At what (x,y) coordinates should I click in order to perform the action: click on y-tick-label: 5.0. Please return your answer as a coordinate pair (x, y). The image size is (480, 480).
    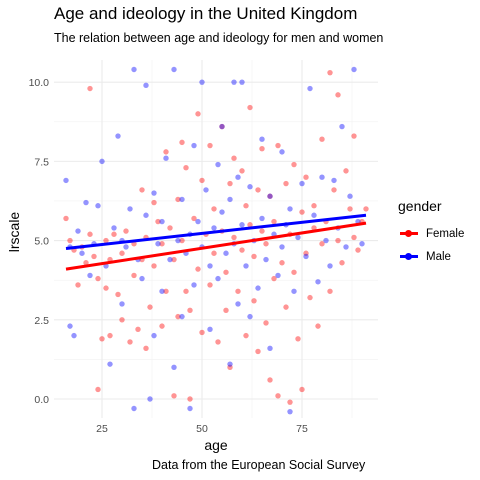
    Looking at the image, I should click on (41, 242).